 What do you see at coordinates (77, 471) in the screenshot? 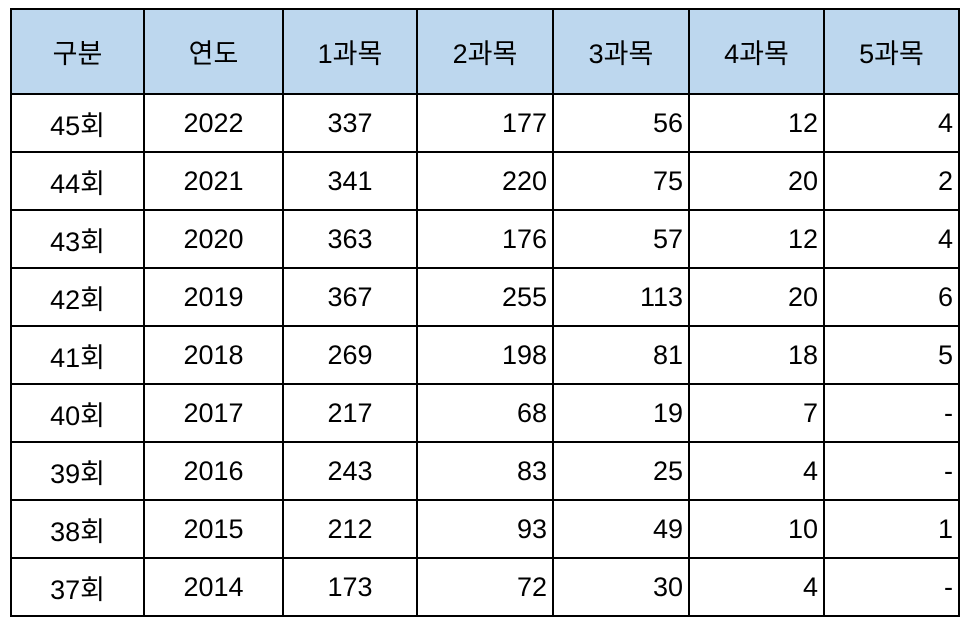
I see `table-cell: 39회` at bounding box center [77, 471].